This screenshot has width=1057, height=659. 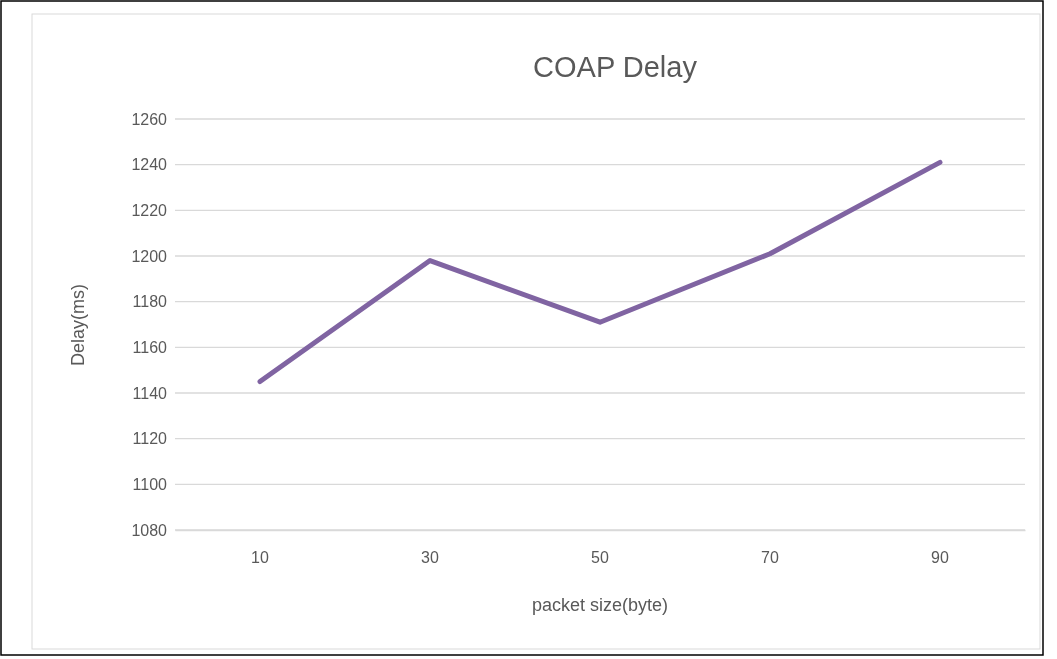 What do you see at coordinates (149, 256) in the screenshot?
I see `y-tick-label: 1200` at bounding box center [149, 256].